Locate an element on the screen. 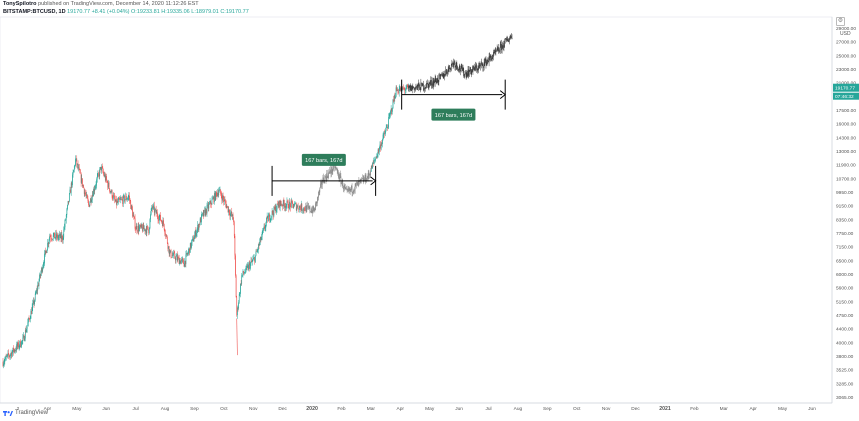 Image resolution: width=859 pixels, height=421 pixels. settings-icon: ⚙ is located at coordinates (840, 21).